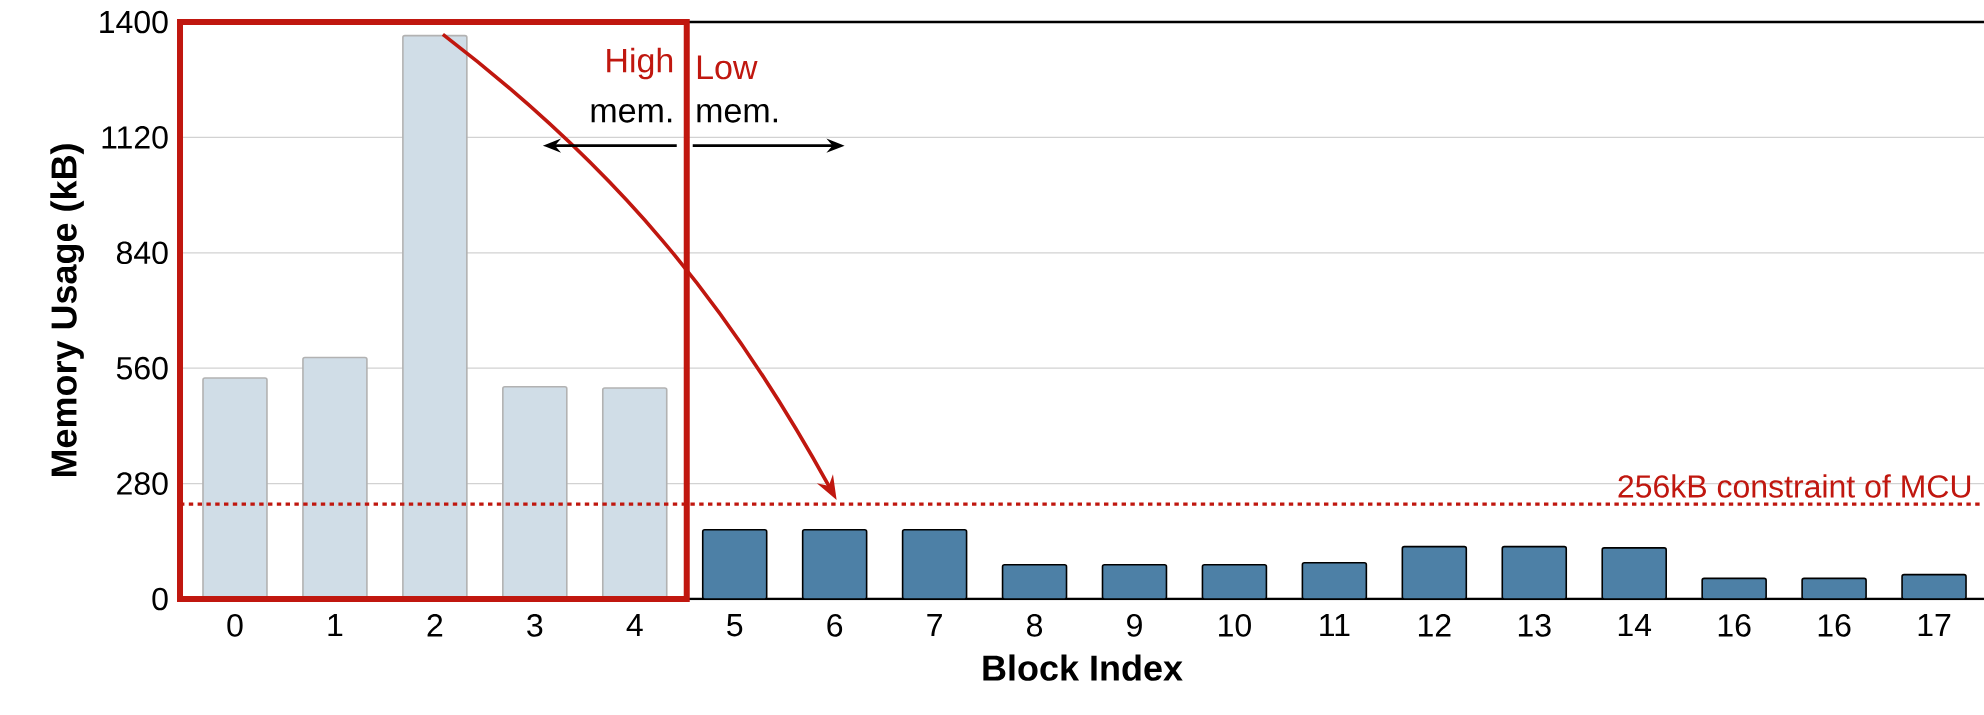  What do you see at coordinates (1335, 625) in the screenshot?
I see `x-tick-label: 11` at bounding box center [1335, 625].